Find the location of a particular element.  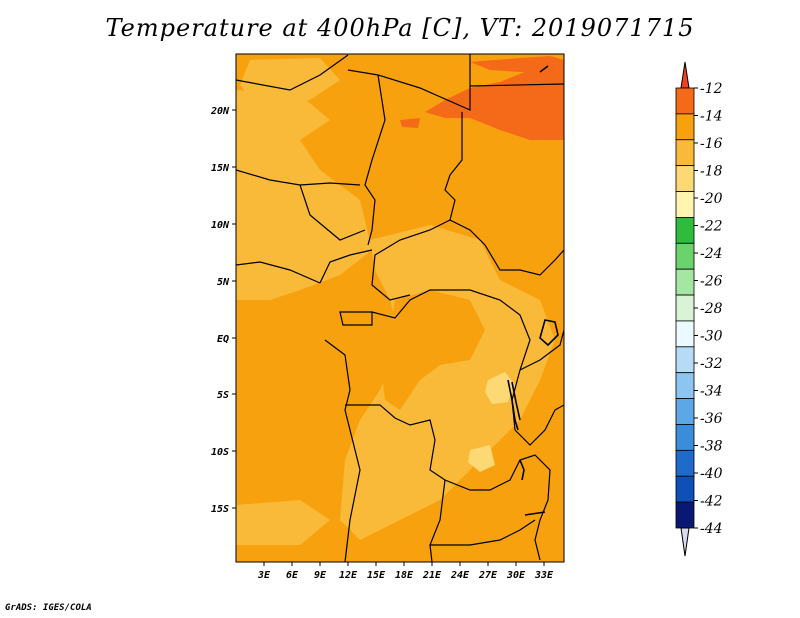

colorbar-label: -14 is located at coordinates (711, 117).